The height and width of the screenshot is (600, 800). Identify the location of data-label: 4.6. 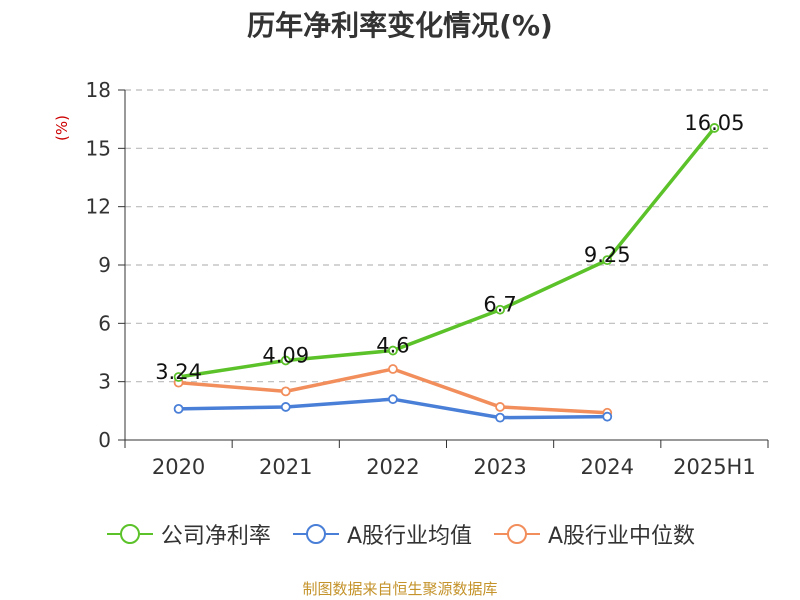
(392, 346).